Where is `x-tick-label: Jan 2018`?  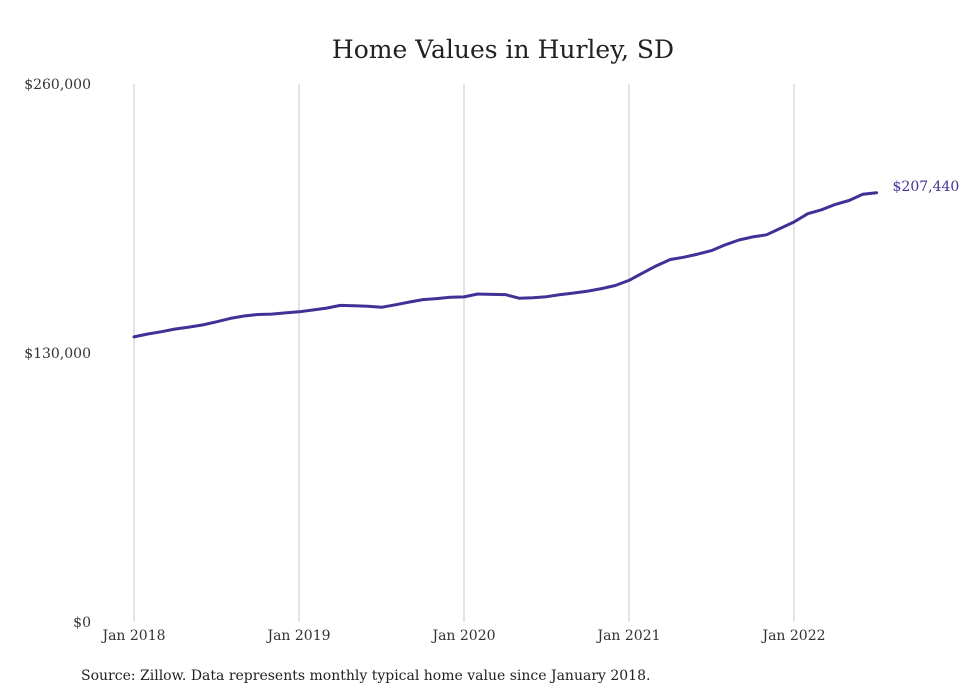
x-tick-label: Jan 2018 is located at coordinates (132, 636).